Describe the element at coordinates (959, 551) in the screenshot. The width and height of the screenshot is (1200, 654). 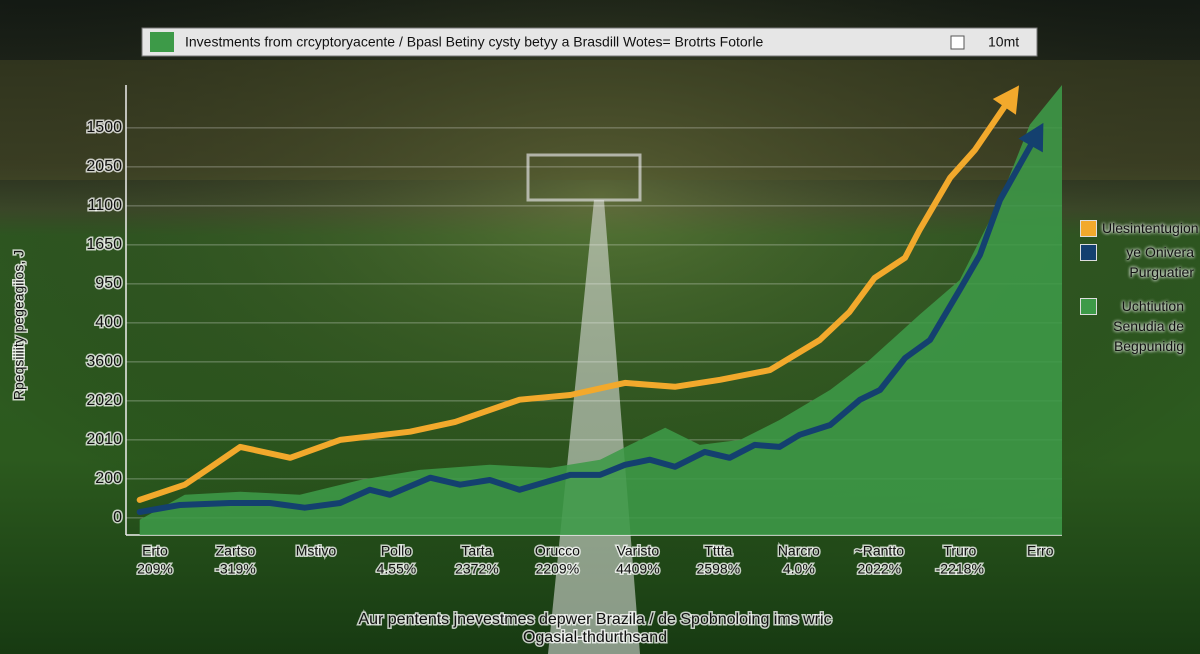
I see `x-tick-label: Truro` at that location.